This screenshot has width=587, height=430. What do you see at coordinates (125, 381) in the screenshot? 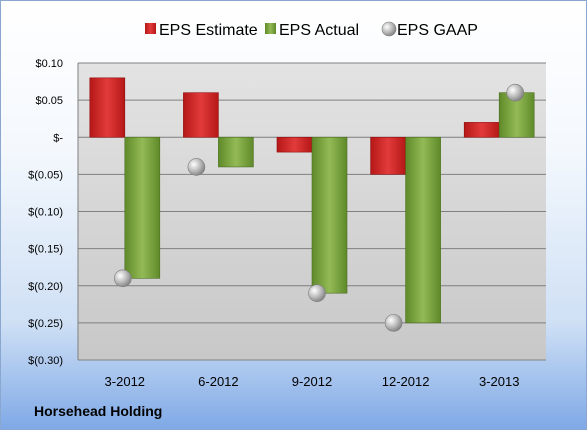
I see `x-tick-label: 3-2012` at bounding box center [125, 381].